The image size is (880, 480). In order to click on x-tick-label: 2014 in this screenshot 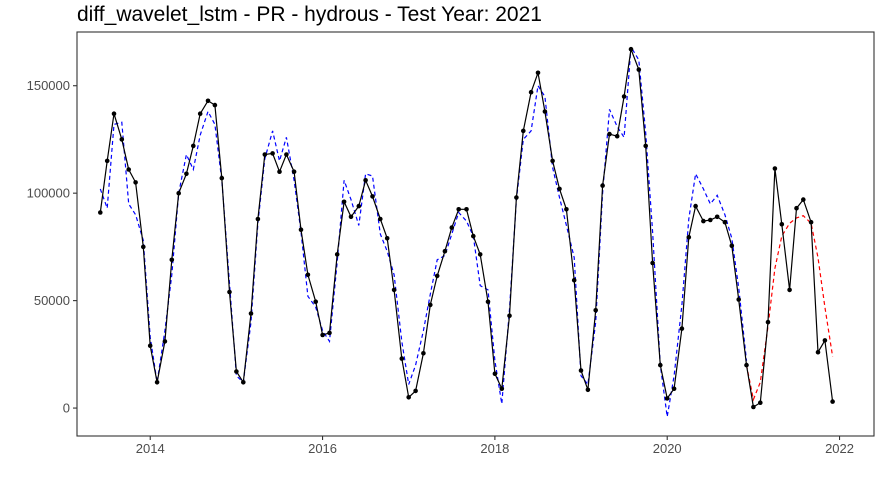, I will do `click(150, 448)`.